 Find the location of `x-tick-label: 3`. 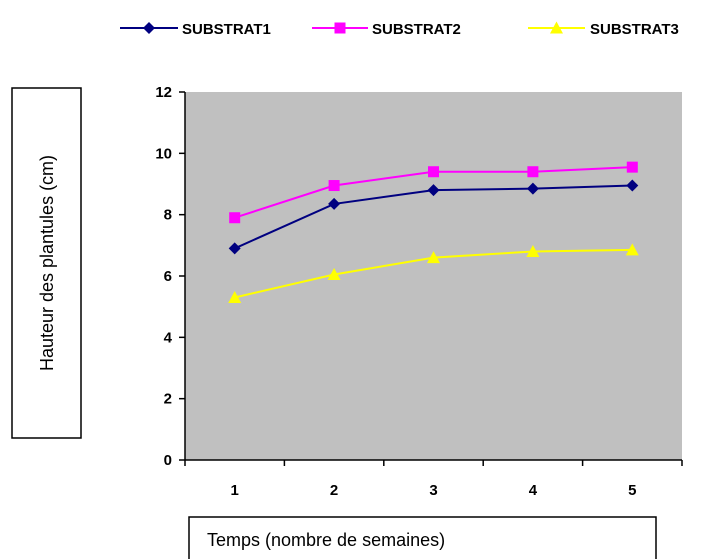

x-tick-label: 3 is located at coordinates (433, 490).